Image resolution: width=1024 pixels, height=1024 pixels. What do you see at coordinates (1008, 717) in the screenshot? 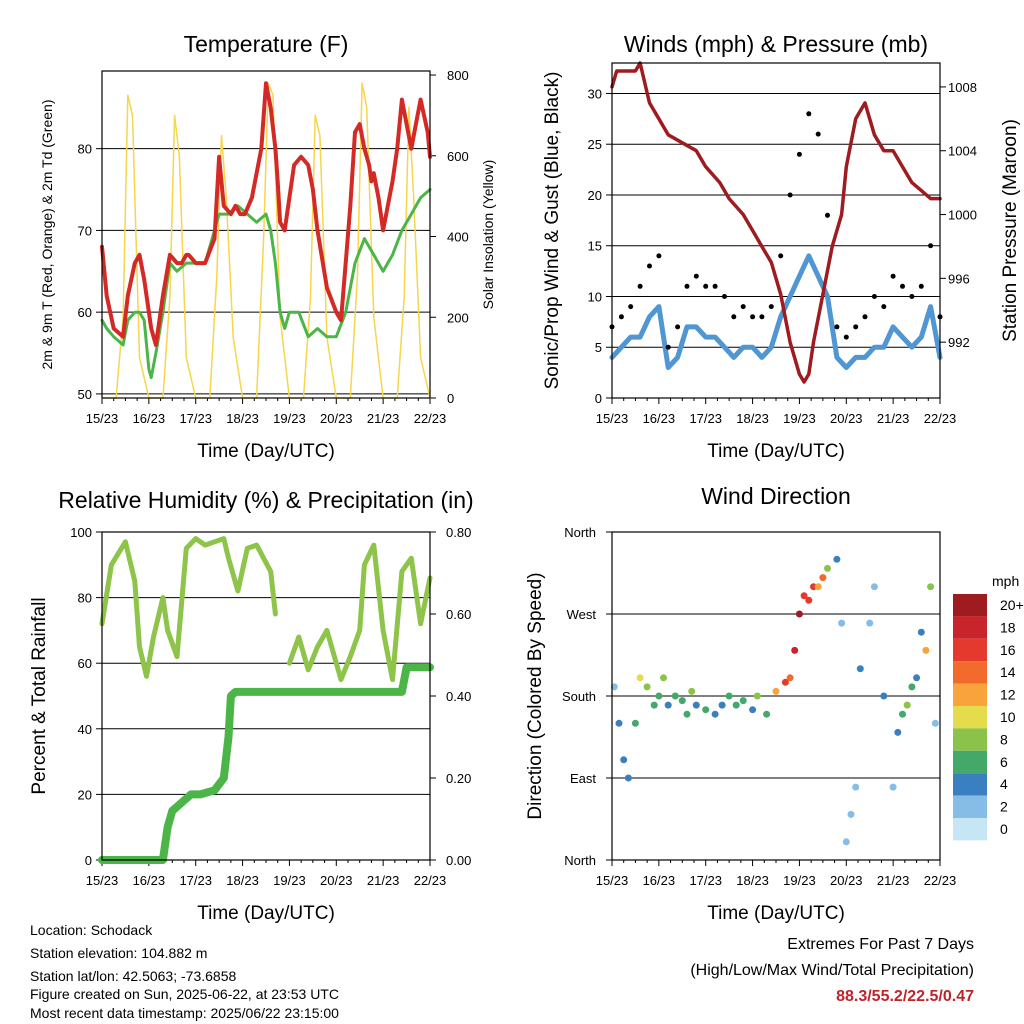
I see `legend-label: 10` at bounding box center [1008, 717].